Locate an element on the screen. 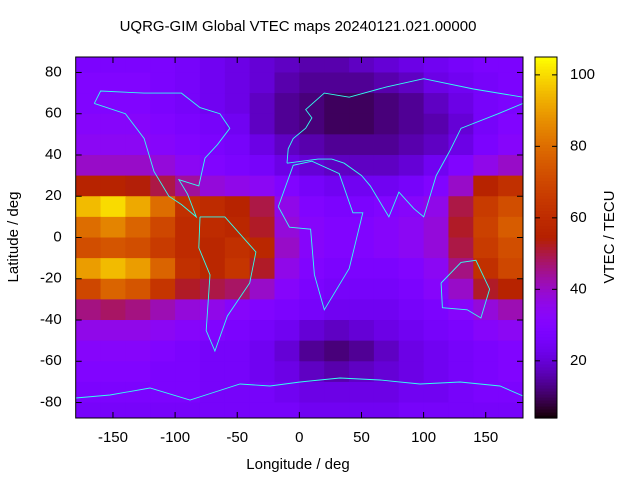 The image size is (640, 480). colorbar is located at coordinates (546, 238).